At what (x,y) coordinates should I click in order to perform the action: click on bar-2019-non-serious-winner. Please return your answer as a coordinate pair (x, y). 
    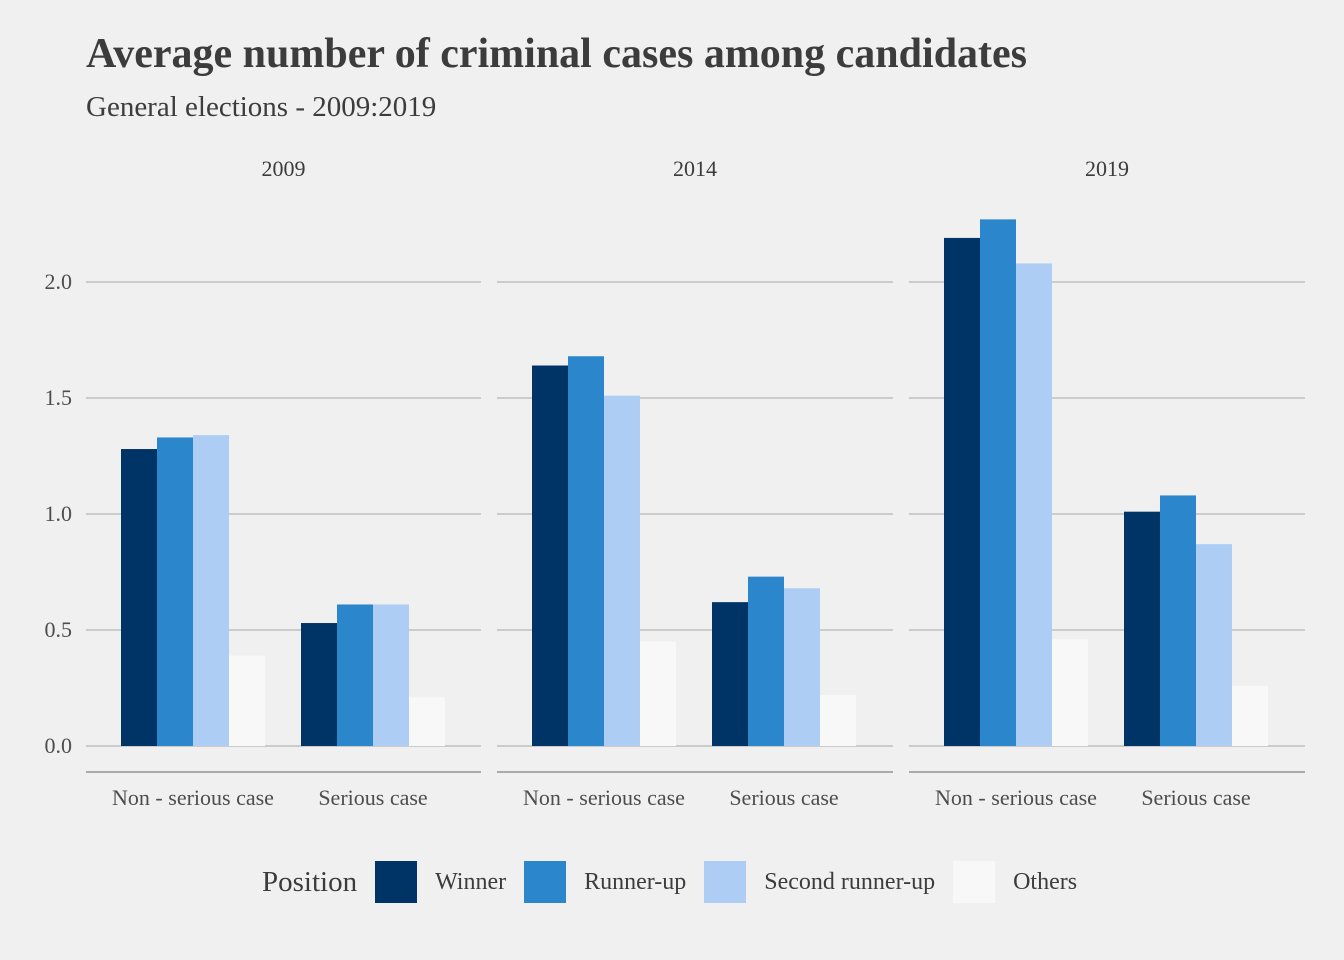
    Looking at the image, I should click on (962, 492).